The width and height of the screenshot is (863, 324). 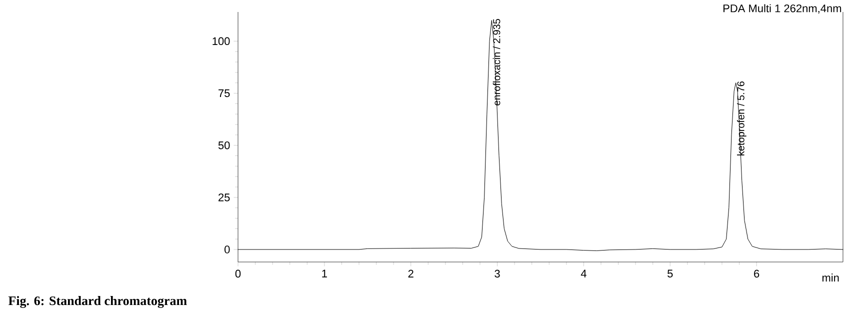 I want to click on x-axis-title: min, so click(x=830, y=278).